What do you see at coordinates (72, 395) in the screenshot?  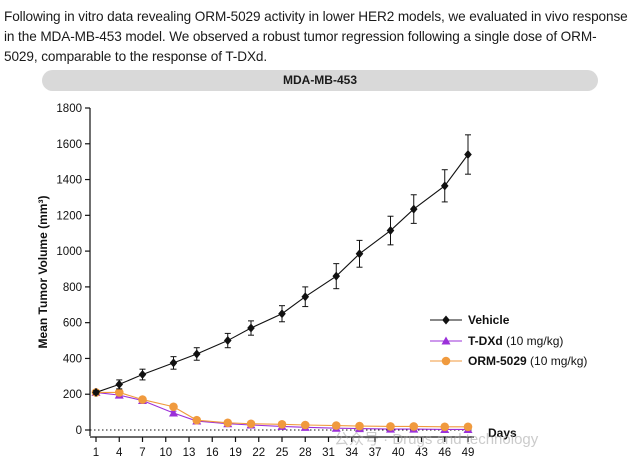 I see `y-tick-label: 200` at bounding box center [72, 395].